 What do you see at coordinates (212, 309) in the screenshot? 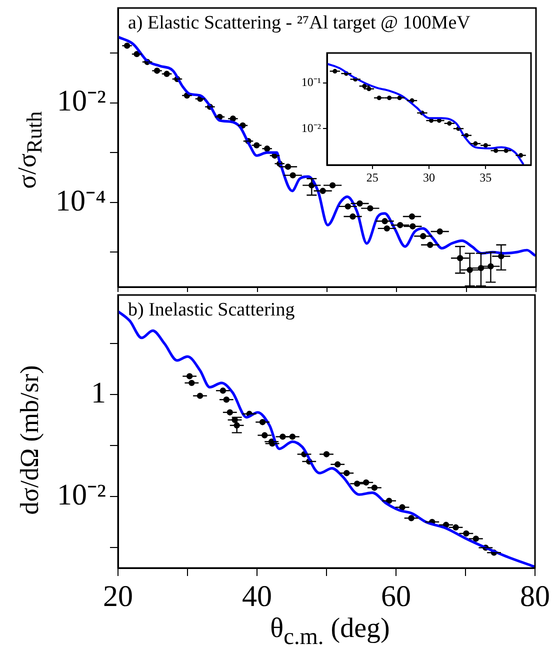
I see `chart-title: b) Inelastic Scattering` at bounding box center [212, 309].